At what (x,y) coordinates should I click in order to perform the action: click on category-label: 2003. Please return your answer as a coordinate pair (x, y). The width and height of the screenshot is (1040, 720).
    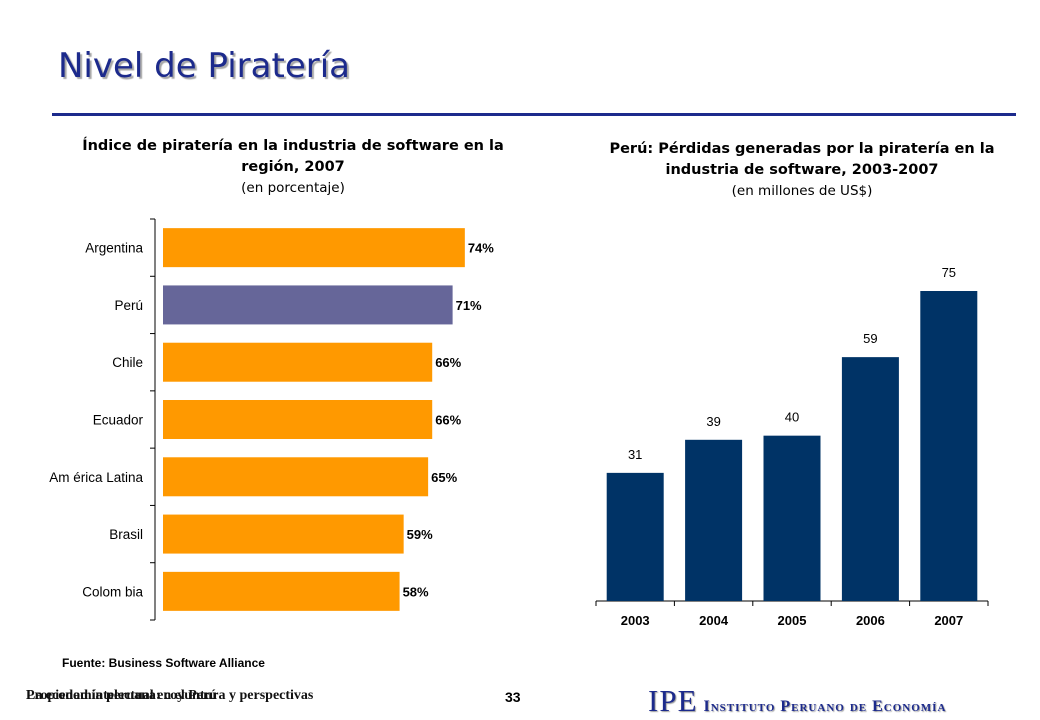
    Looking at the image, I should click on (635, 620).